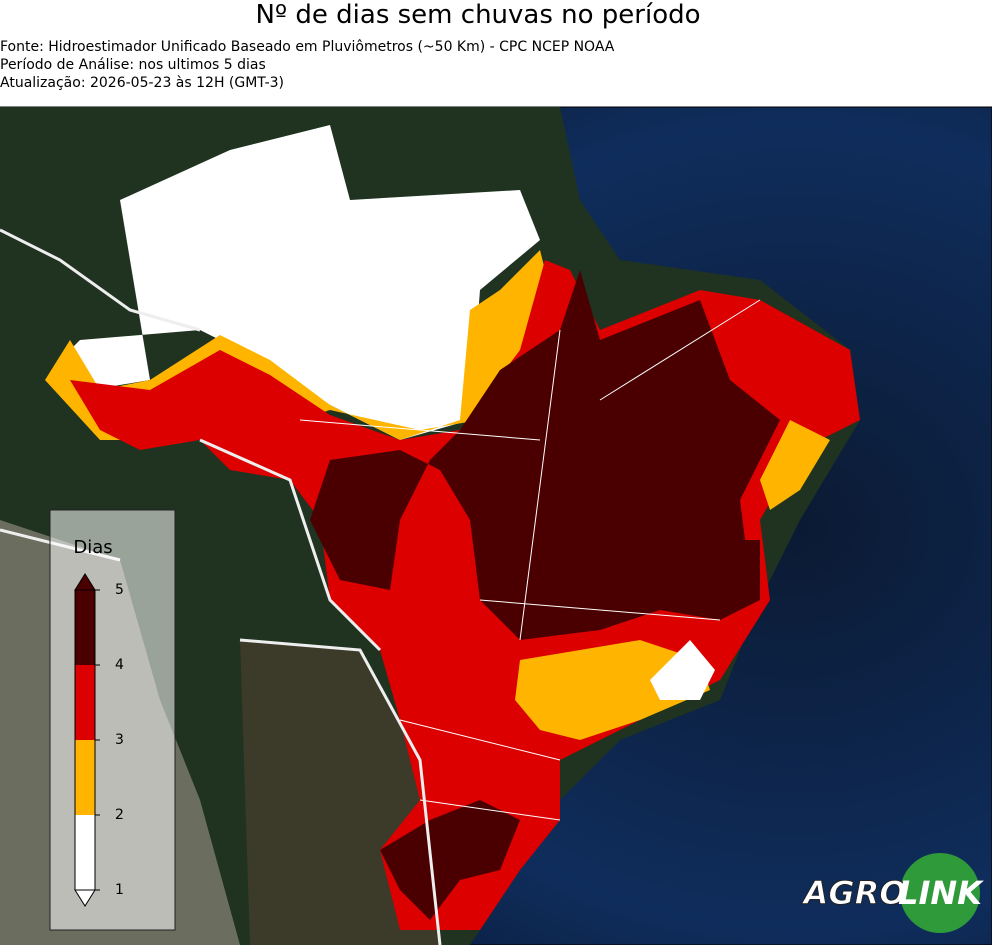 This screenshot has width=992, height=945. I want to click on colorbar-tick-label: 2, so click(119, 815).